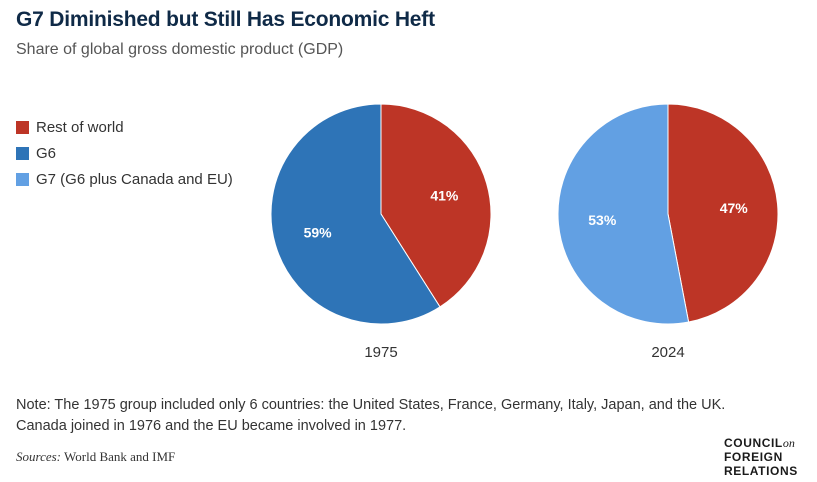  What do you see at coordinates (753, 457) in the screenshot?
I see `logo-line-foreign: FOREIGN` at bounding box center [753, 457].